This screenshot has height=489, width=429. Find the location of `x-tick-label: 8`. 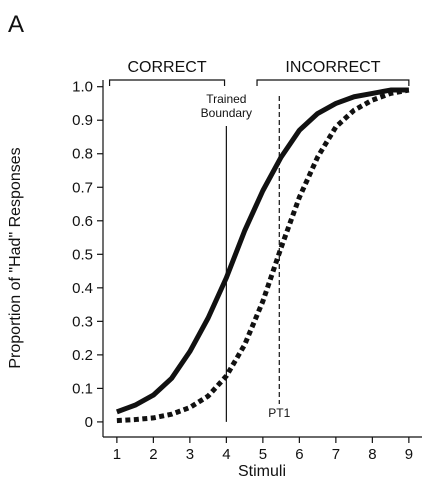

x-tick-label: 8 is located at coordinates (372, 454).